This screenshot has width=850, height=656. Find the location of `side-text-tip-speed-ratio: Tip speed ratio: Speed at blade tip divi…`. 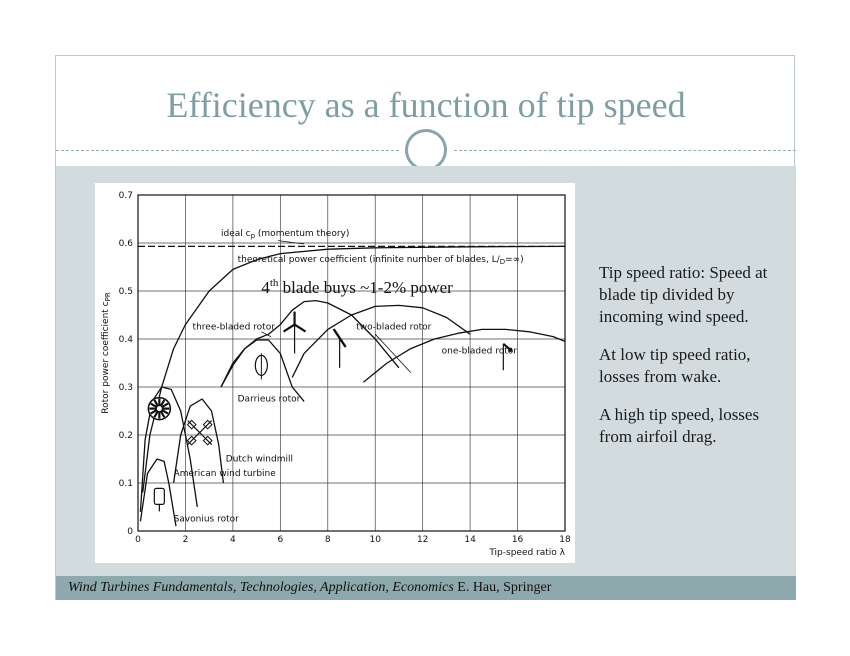

side-text-tip-speed-ratio: Tip speed ratio: Speed at blade tip divi… is located at coordinates (683, 294).